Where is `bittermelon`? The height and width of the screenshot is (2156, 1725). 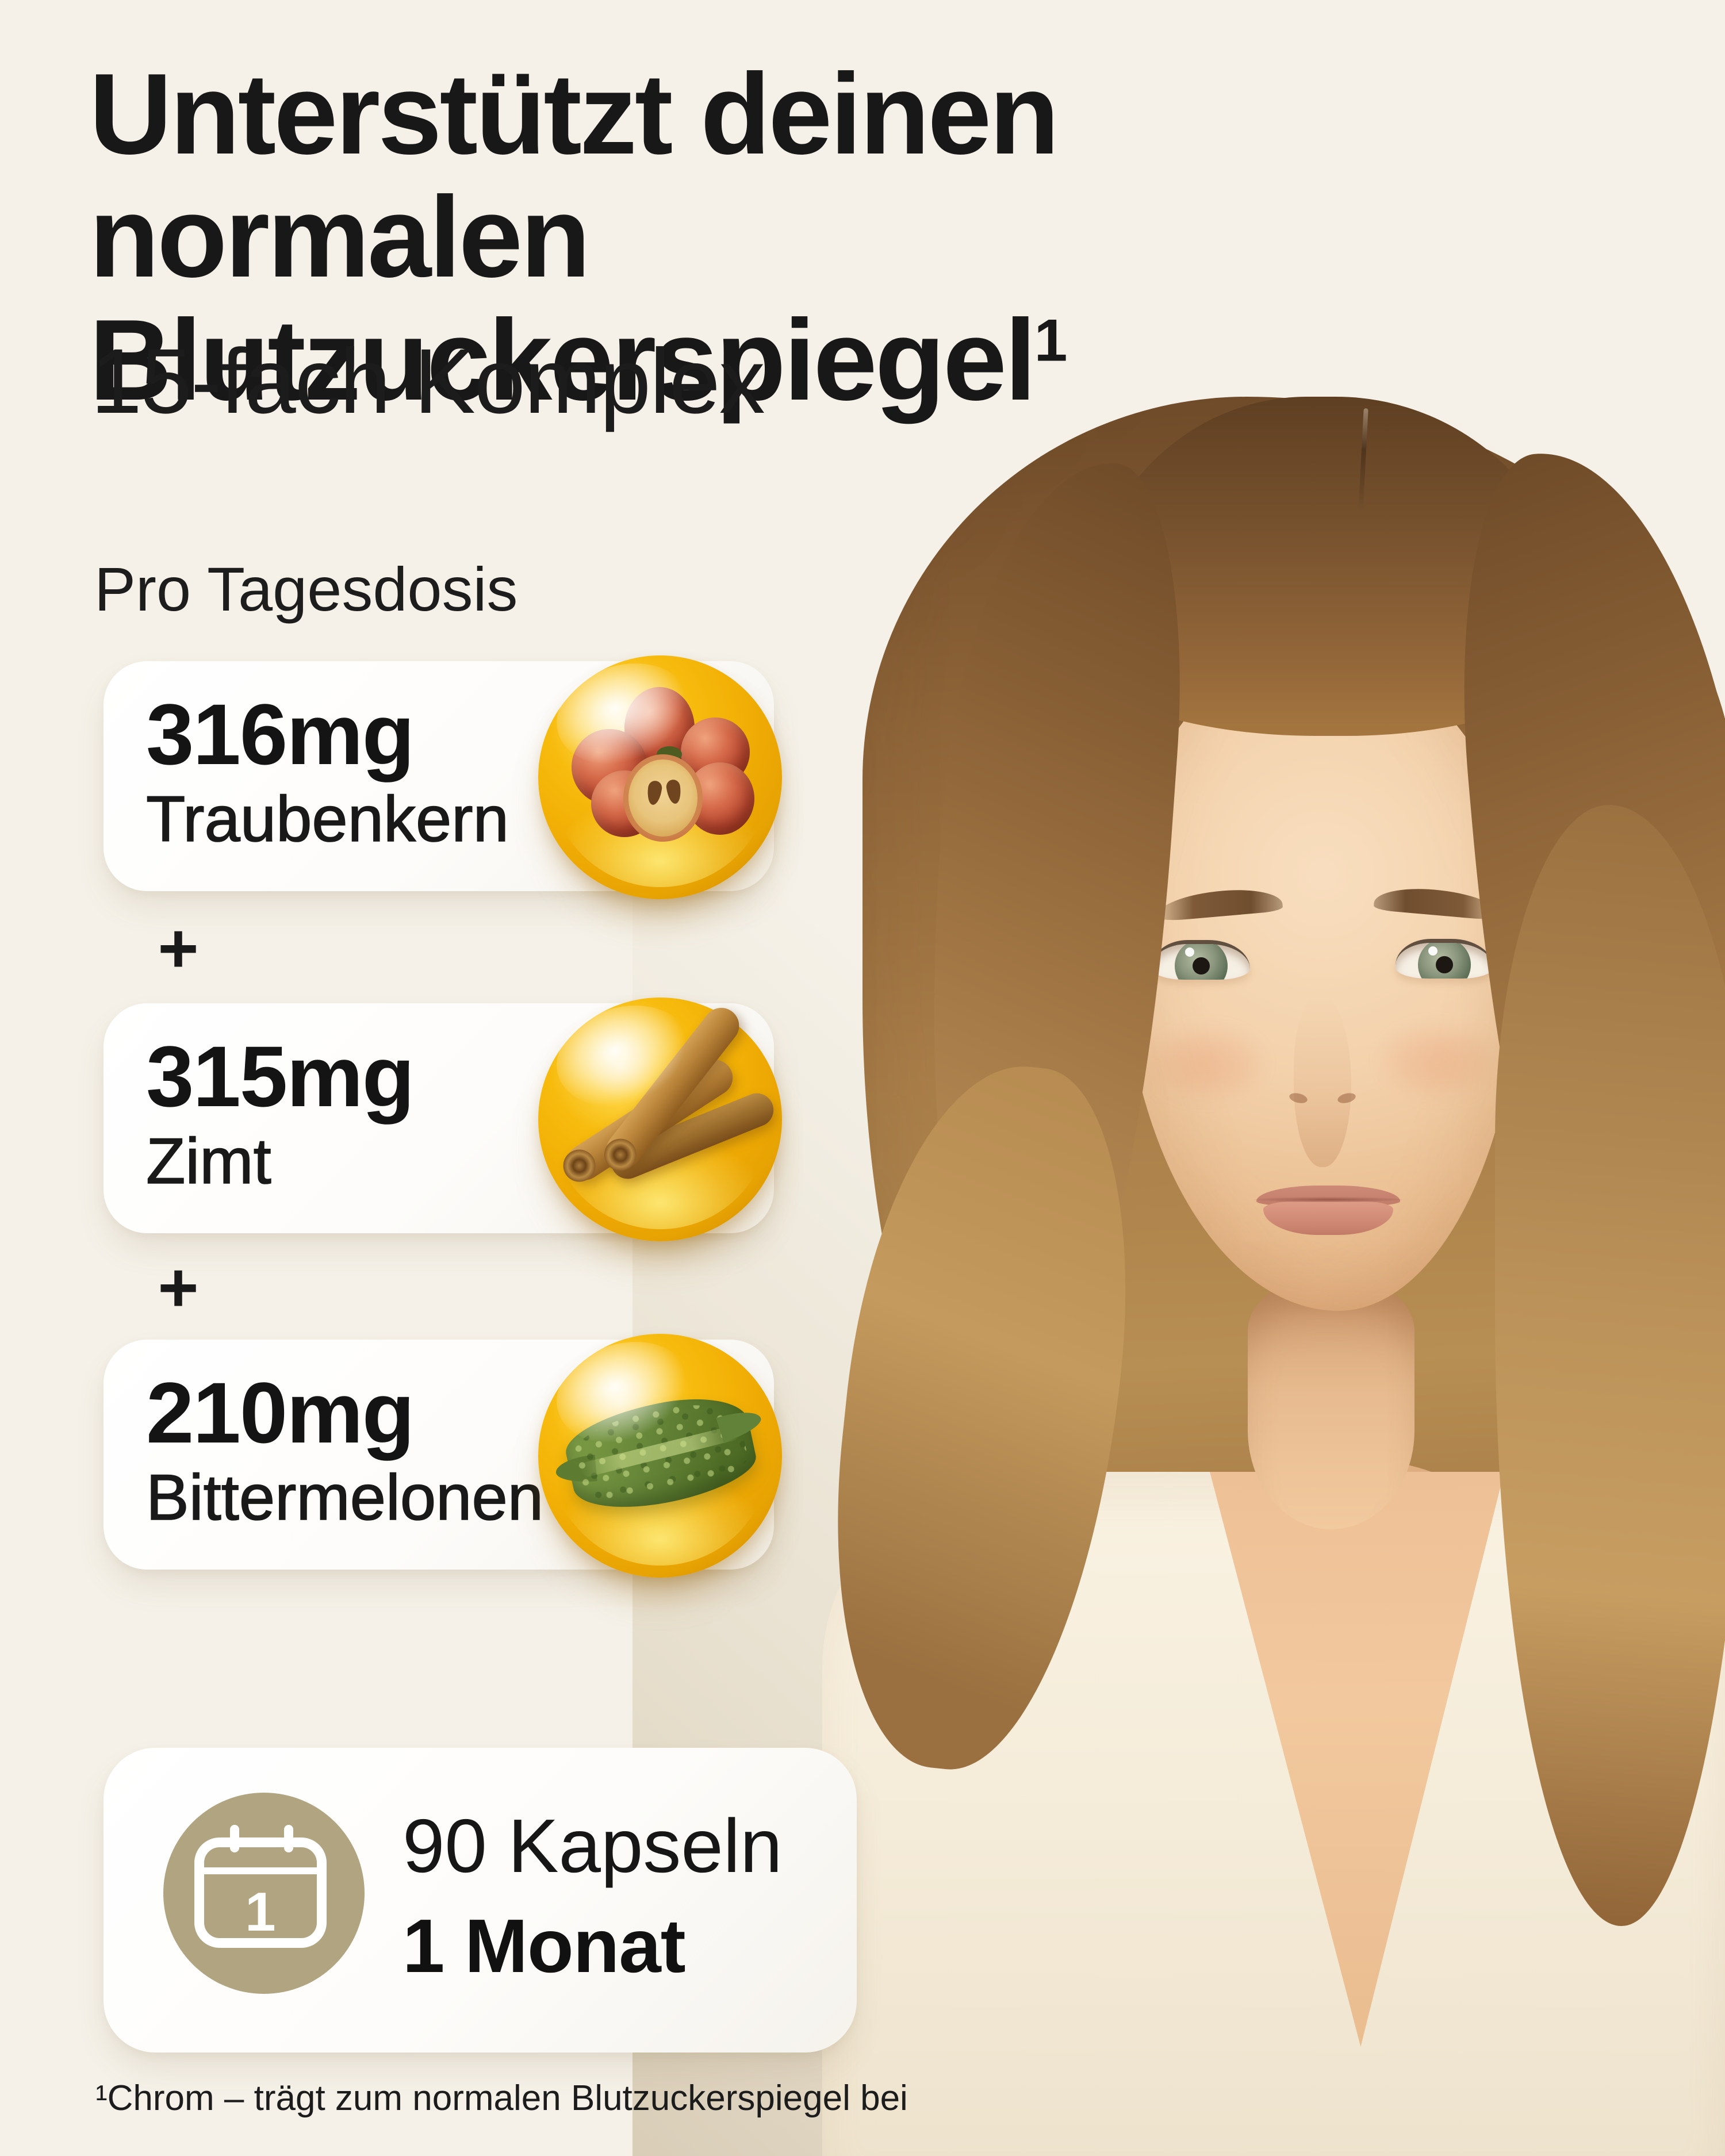 bittermelon is located at coordinates (660, 1453).